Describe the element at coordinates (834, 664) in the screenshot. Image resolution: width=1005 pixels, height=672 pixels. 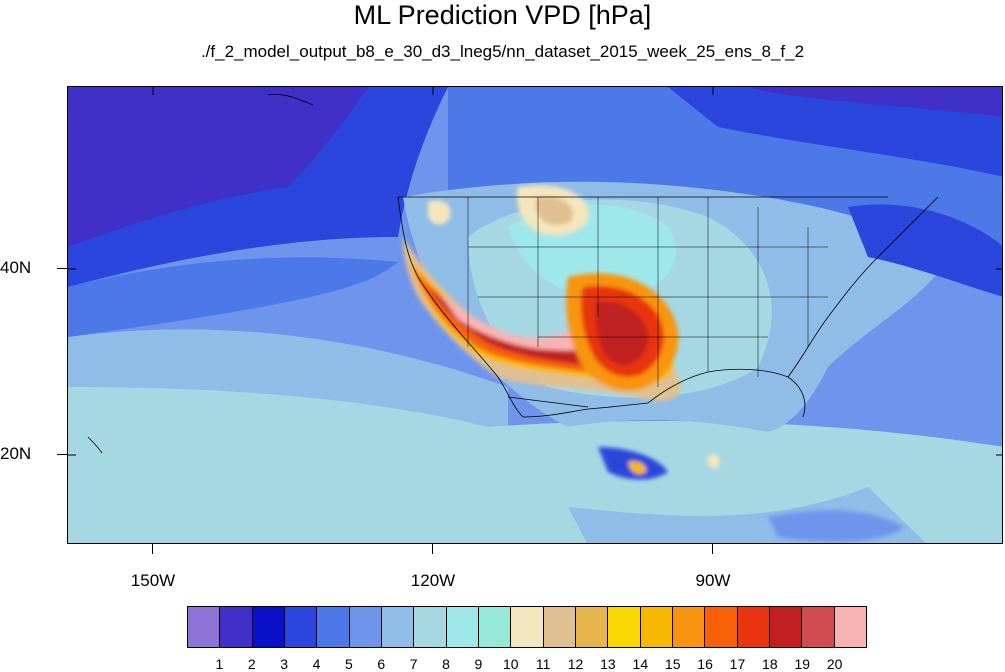
I see `colorbar-label: 20` at that location.